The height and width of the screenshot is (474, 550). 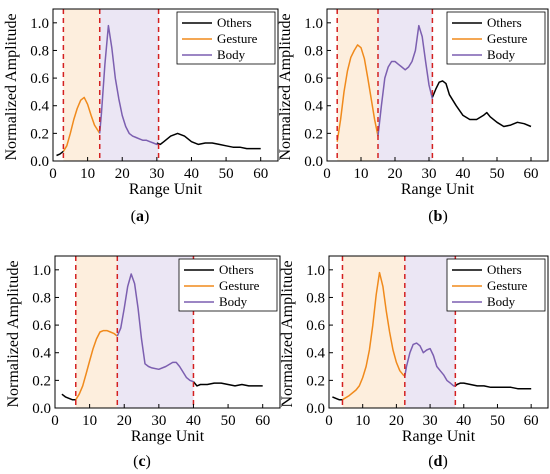 What do you see at coordinates (140, 216) in the screenshot?
I see `panel-caption: (a)` at bounding box center [140, 216].